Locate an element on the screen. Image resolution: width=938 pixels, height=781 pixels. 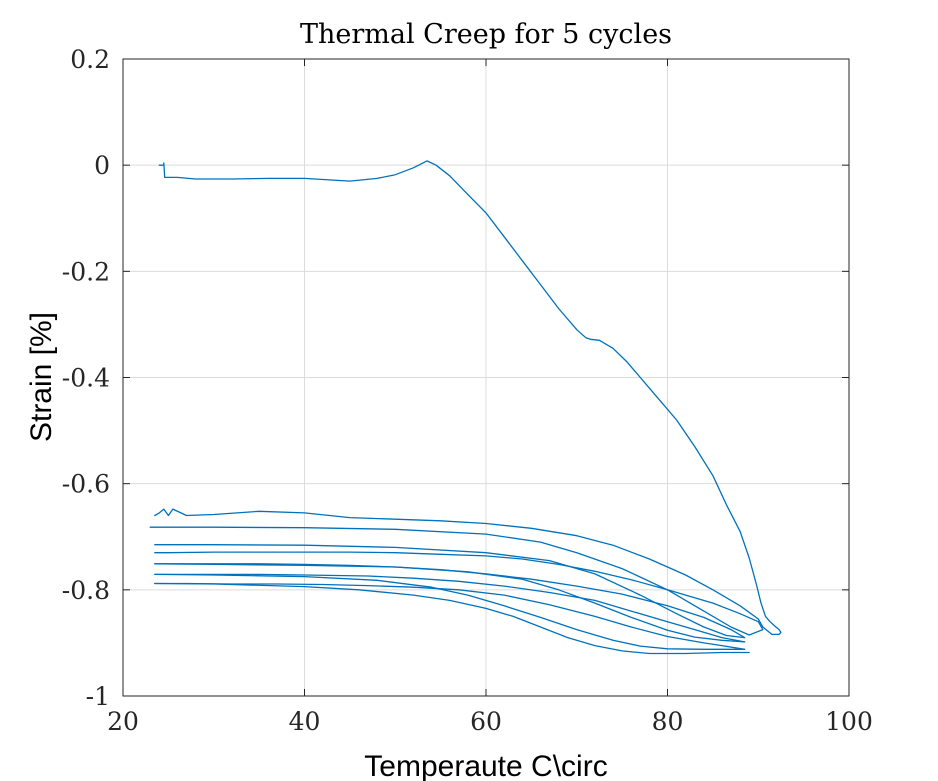
x-tick-label: 80 is located at coordinates (668, 721).